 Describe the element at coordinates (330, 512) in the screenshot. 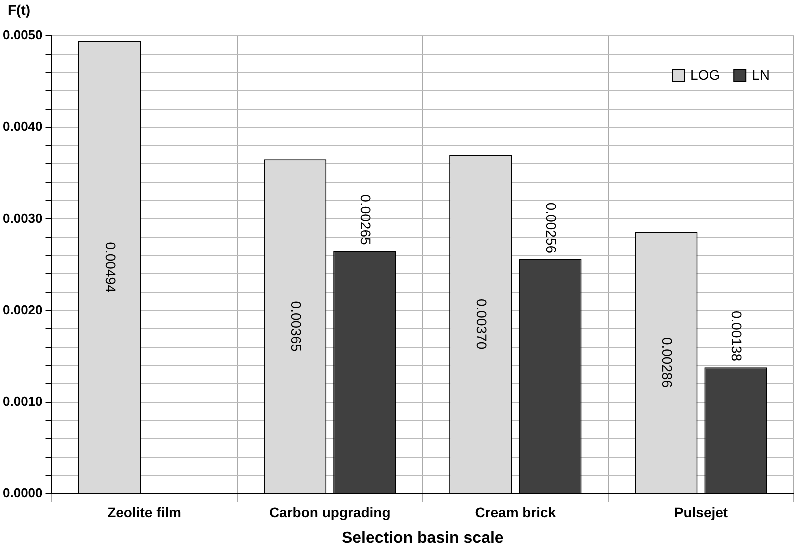

I see `x-tick-label: Carbon upgrading` at that location.